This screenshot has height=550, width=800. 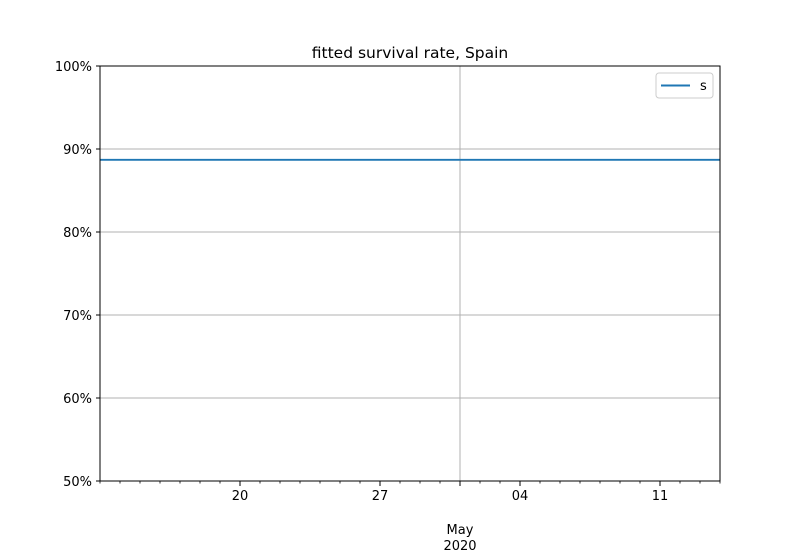 I want to click on y-tick-label: 80%, so click(x=77, y=233).